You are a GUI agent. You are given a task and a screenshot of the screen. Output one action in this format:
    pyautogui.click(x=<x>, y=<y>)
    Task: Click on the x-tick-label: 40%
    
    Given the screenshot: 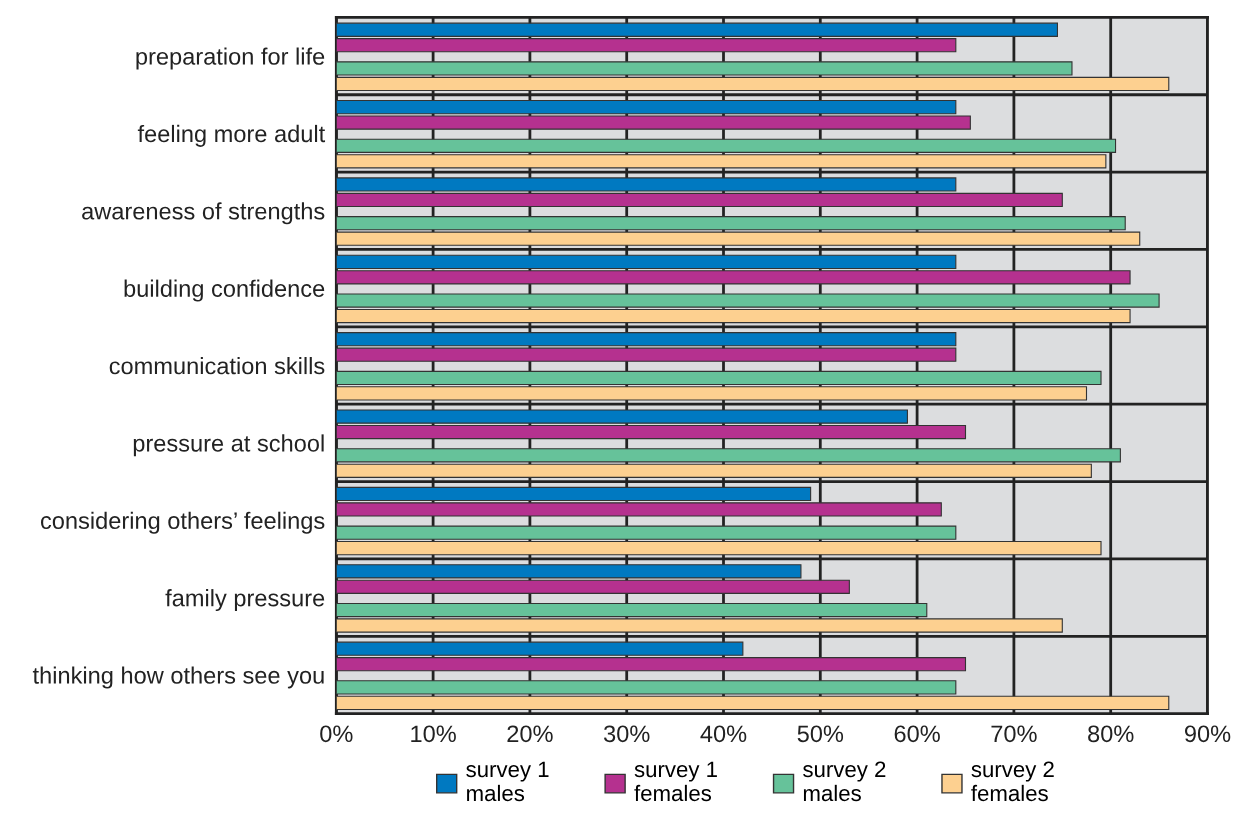 What is the action you would take?
    pyautogui.click(x=723, y=734)
    